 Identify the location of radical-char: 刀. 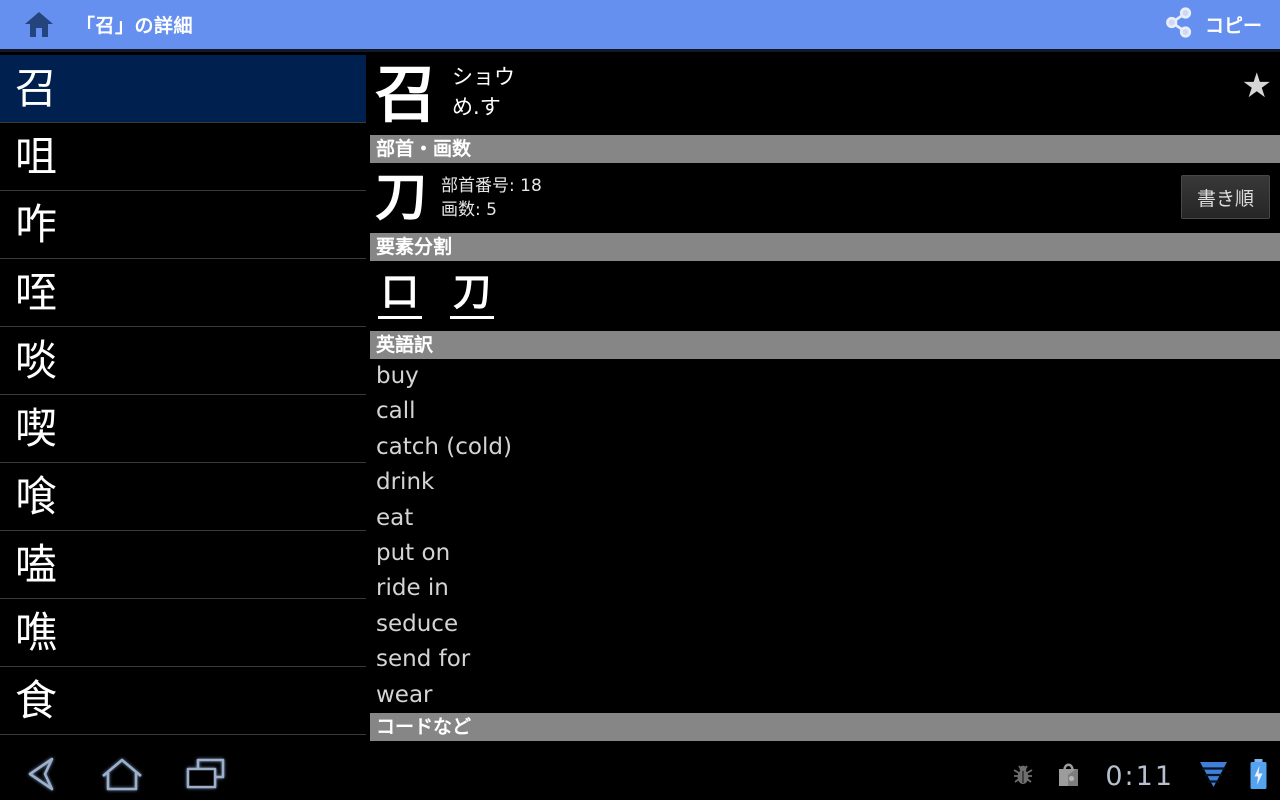
(401, 198).